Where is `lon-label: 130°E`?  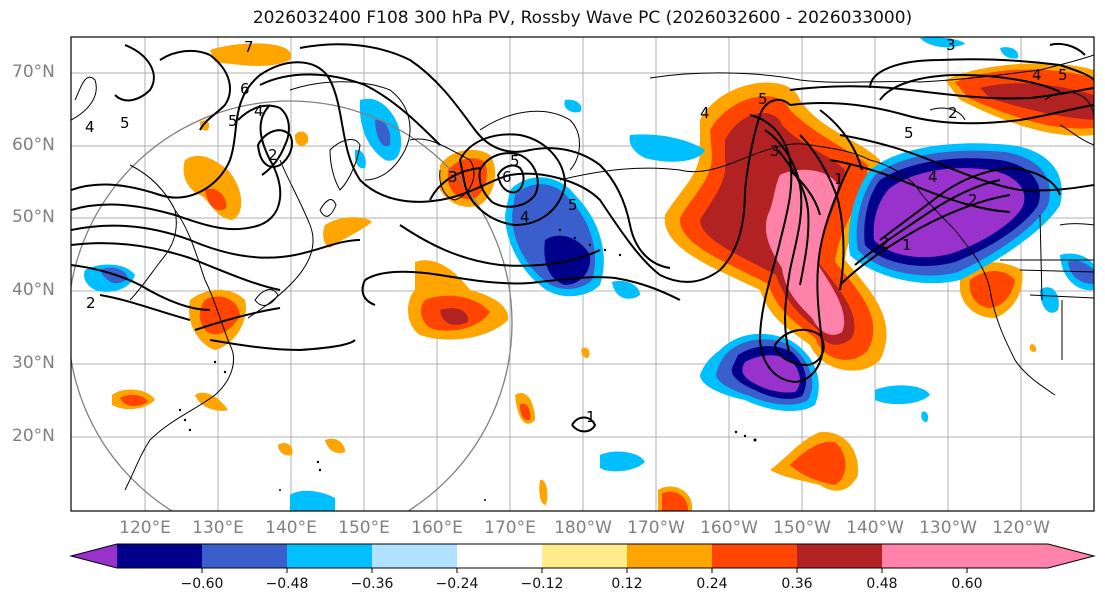 lon-label: 130°E is located at coordinates (218, 528).